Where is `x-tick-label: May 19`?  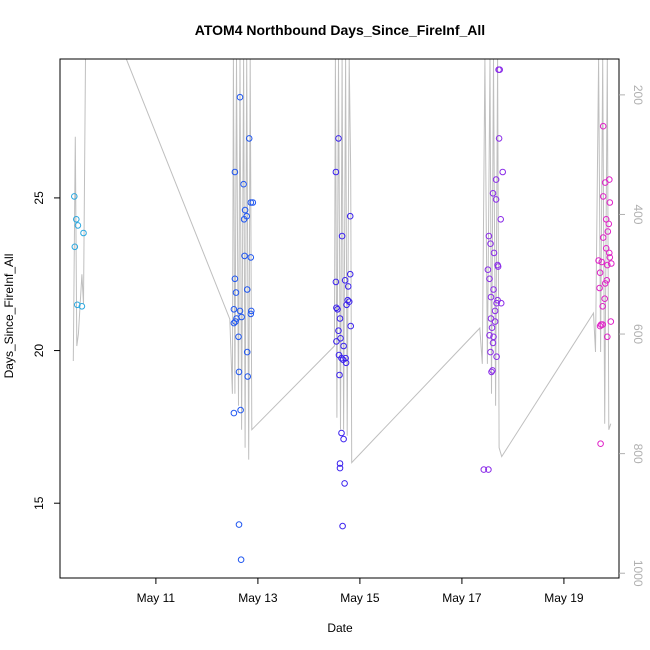 x-tick-label: May 19 is located at coordinates (564, 598).